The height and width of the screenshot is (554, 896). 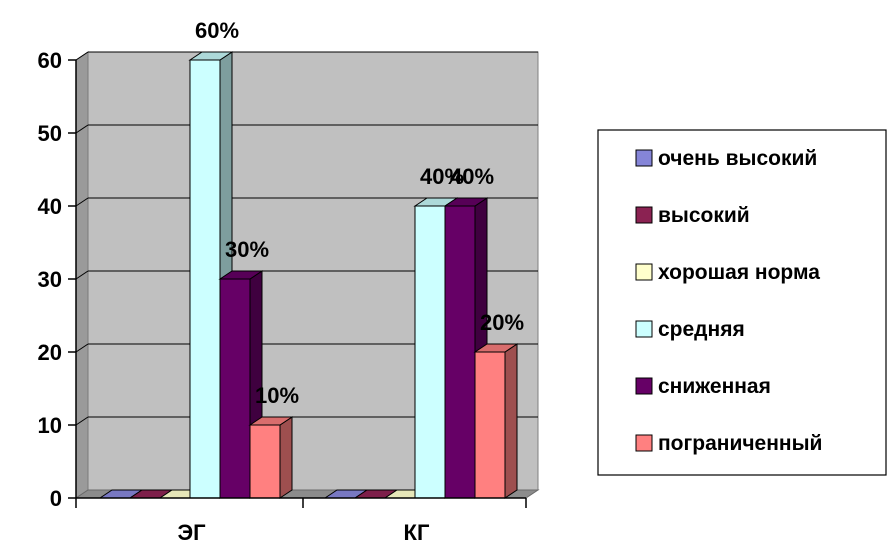 What do you see at coordinates (50, 279) in the screenshot?
I see `y-tick-label: 30` at bounding box center [50, 279].